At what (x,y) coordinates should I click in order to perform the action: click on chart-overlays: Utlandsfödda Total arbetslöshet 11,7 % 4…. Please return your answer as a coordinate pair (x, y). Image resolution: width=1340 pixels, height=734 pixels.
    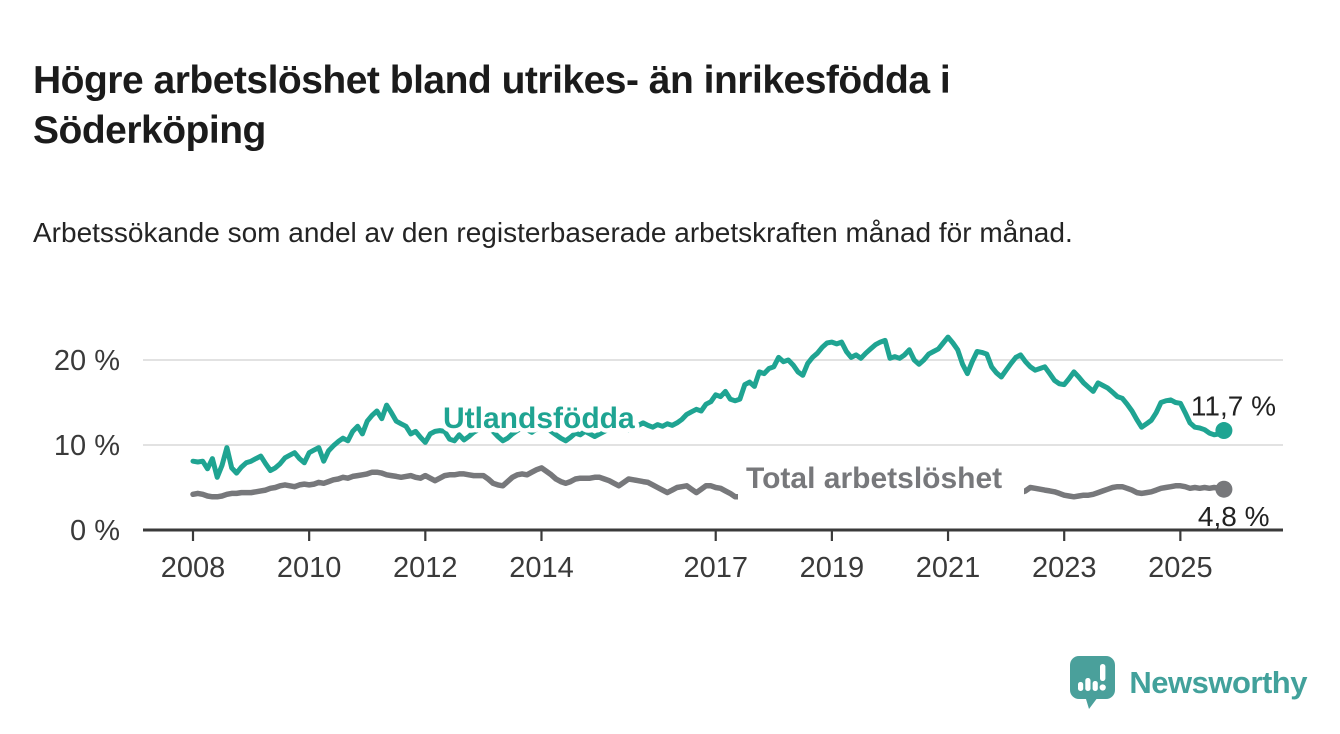
    Looking at the image, I should click on (858, 462).